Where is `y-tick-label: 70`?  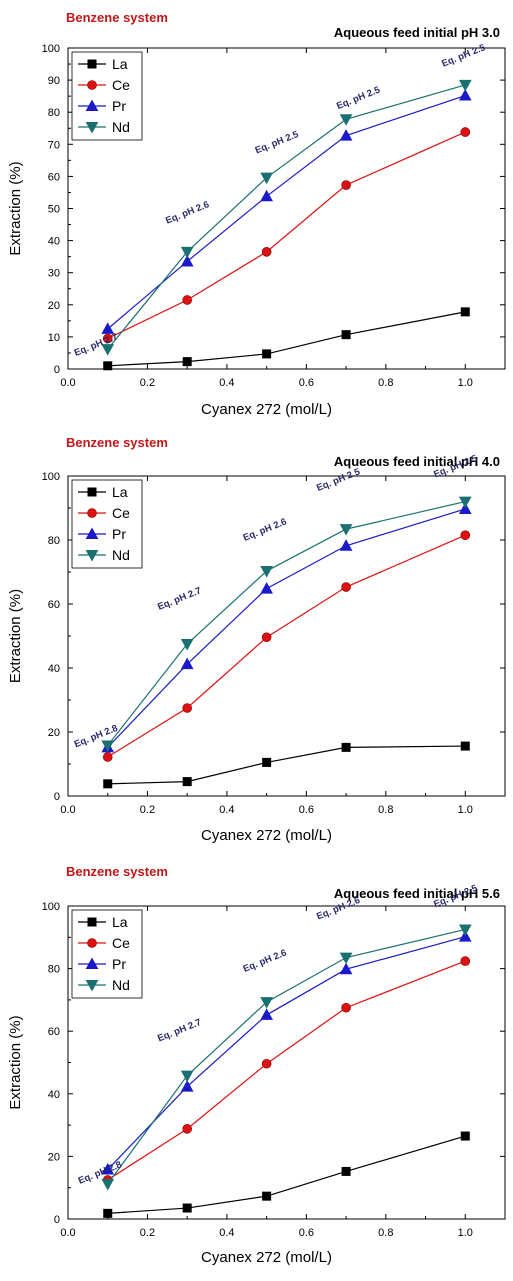 y-tick-label: 70 is located at coordinates (54, 145).